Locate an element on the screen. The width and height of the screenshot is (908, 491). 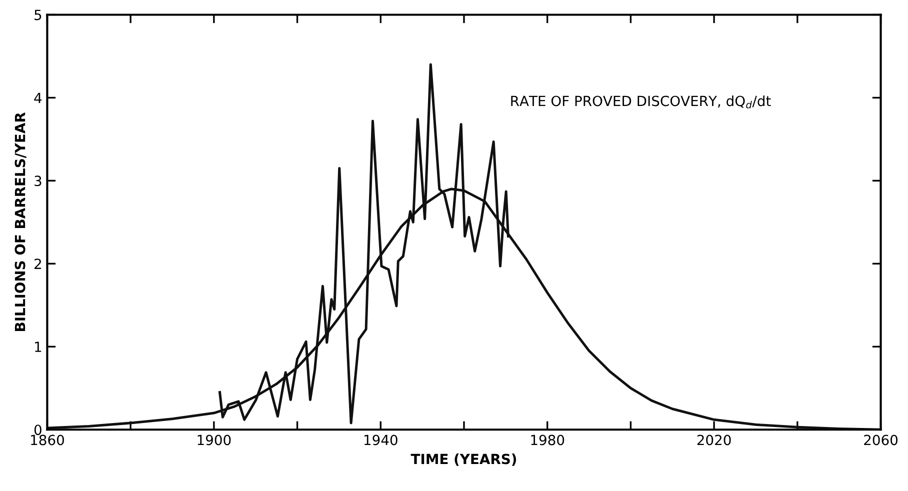
y-tick-label: 4 is located at coordinates (38, 97).